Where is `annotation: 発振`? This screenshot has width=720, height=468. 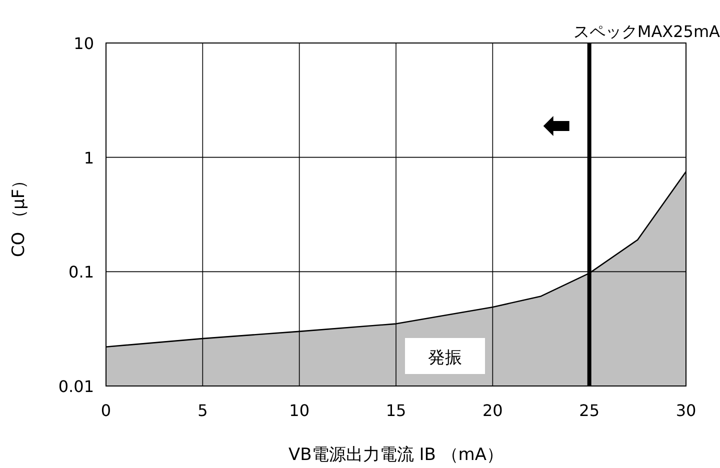 annotation: 発振 is located at coordinates (445, 358).